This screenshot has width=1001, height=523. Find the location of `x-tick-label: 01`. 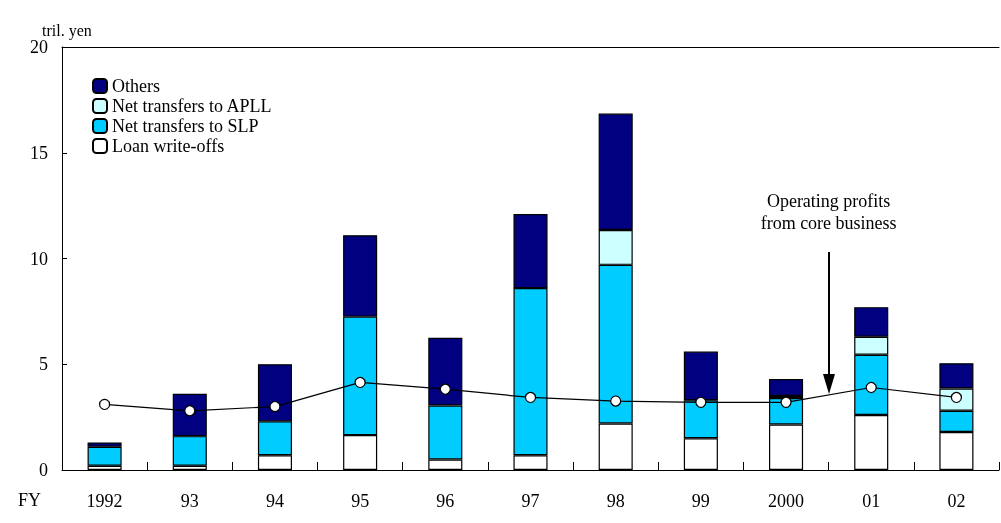

x-tick-label: 01 is located at coordinates (871, 501).